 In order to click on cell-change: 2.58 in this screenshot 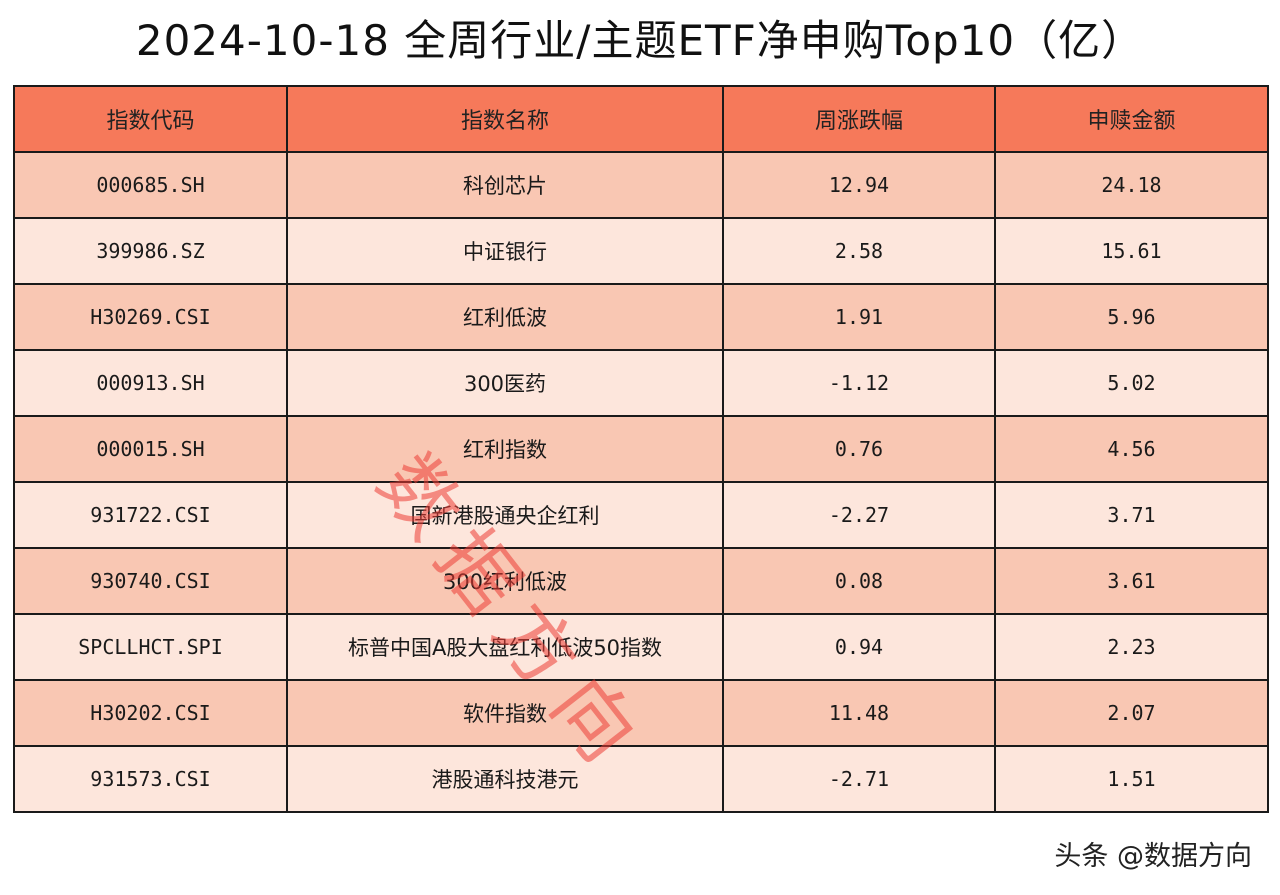, I will do `click(859, 251)`.